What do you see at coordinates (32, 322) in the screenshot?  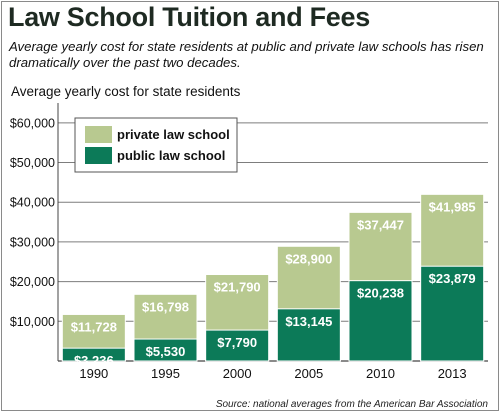 I see `y-tick-label: $10,000` at bounding box center [32, 322].